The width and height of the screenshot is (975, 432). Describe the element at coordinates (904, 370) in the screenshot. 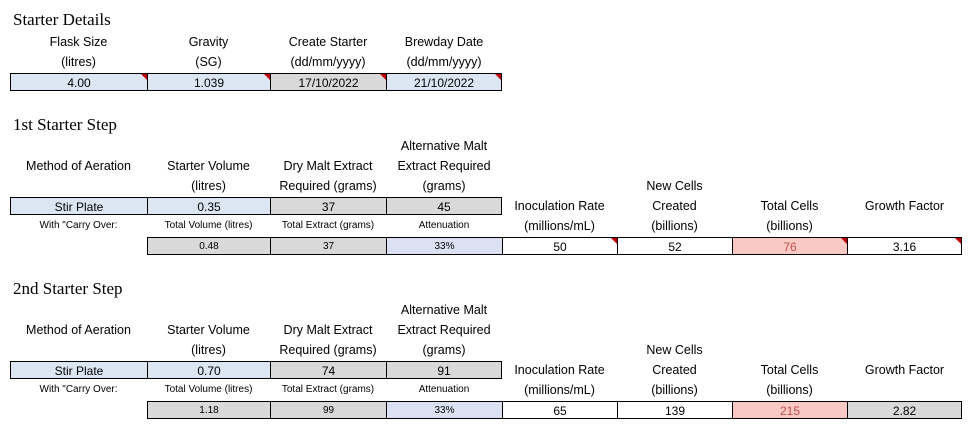

I see `step2-growth-factor-label: Growth Factor` at that location.